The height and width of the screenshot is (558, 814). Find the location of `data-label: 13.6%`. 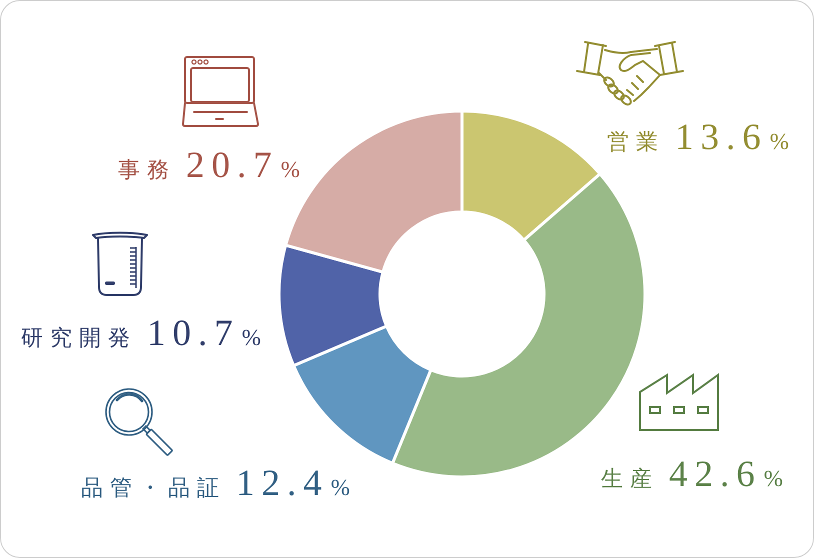

data-label: 13.6% is located at coordinates (732, 137).